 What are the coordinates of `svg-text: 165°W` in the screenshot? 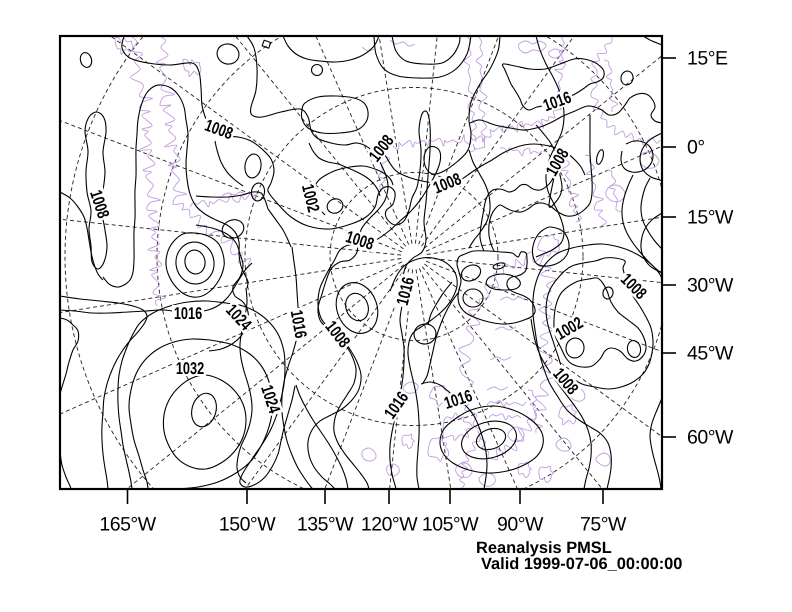 It's located at (127, 525).